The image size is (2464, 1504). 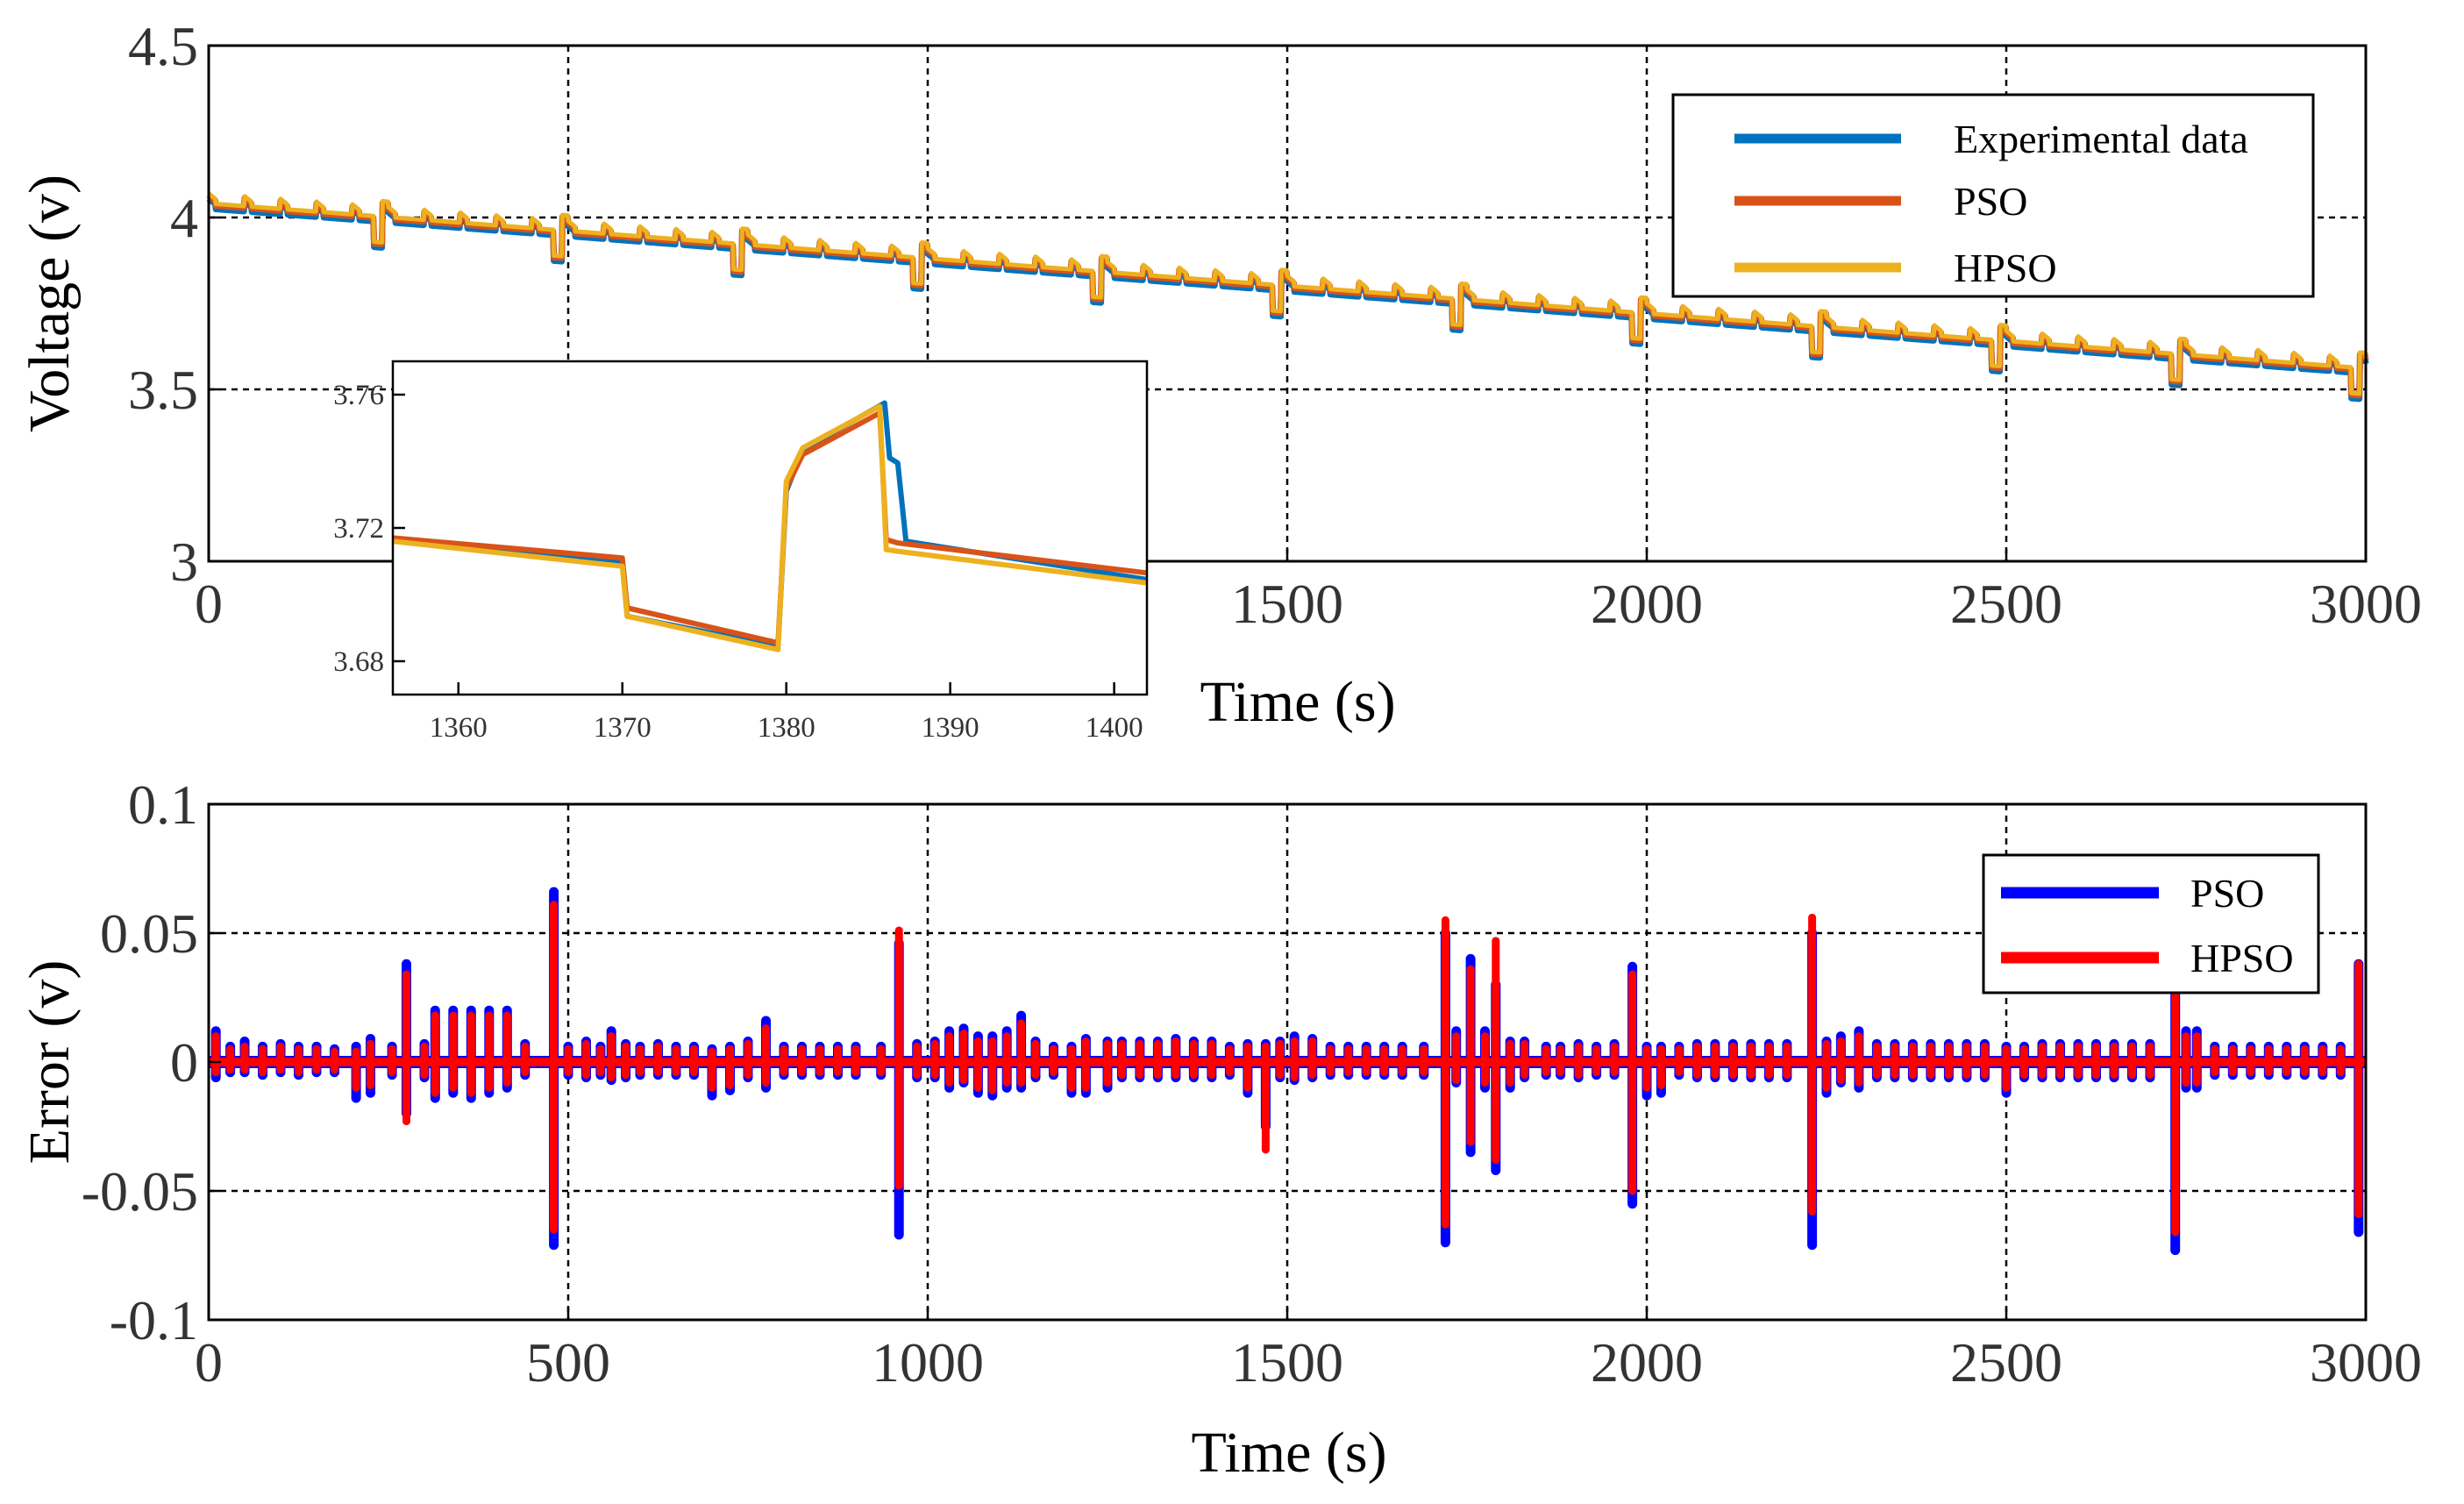 What do you see at coordinates (358, 395) in the screenshot?
I see `inset-ytick-label-3.76: 3.76` at bounding box center [358, 395].